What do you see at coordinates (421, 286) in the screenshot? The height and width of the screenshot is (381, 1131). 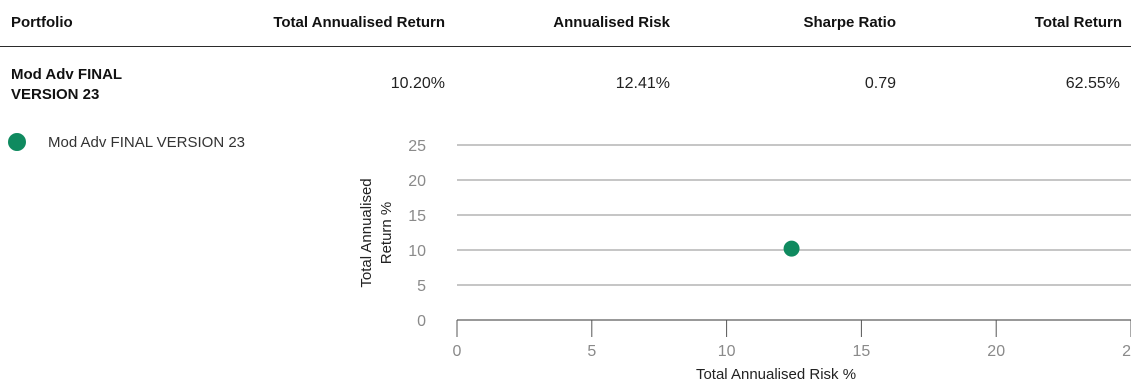 I see `y-tick-label: 5` at bounding box center [421, 286].